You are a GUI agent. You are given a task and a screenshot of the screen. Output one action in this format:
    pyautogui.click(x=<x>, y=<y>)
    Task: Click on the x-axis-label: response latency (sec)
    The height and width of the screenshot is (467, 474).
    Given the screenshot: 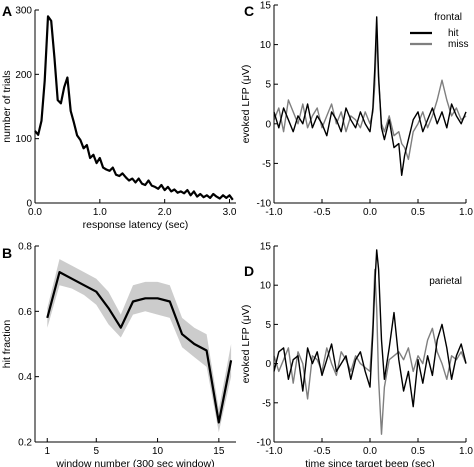 What is the action you would take?
    pyautogui.click(x=136, y=225)
    